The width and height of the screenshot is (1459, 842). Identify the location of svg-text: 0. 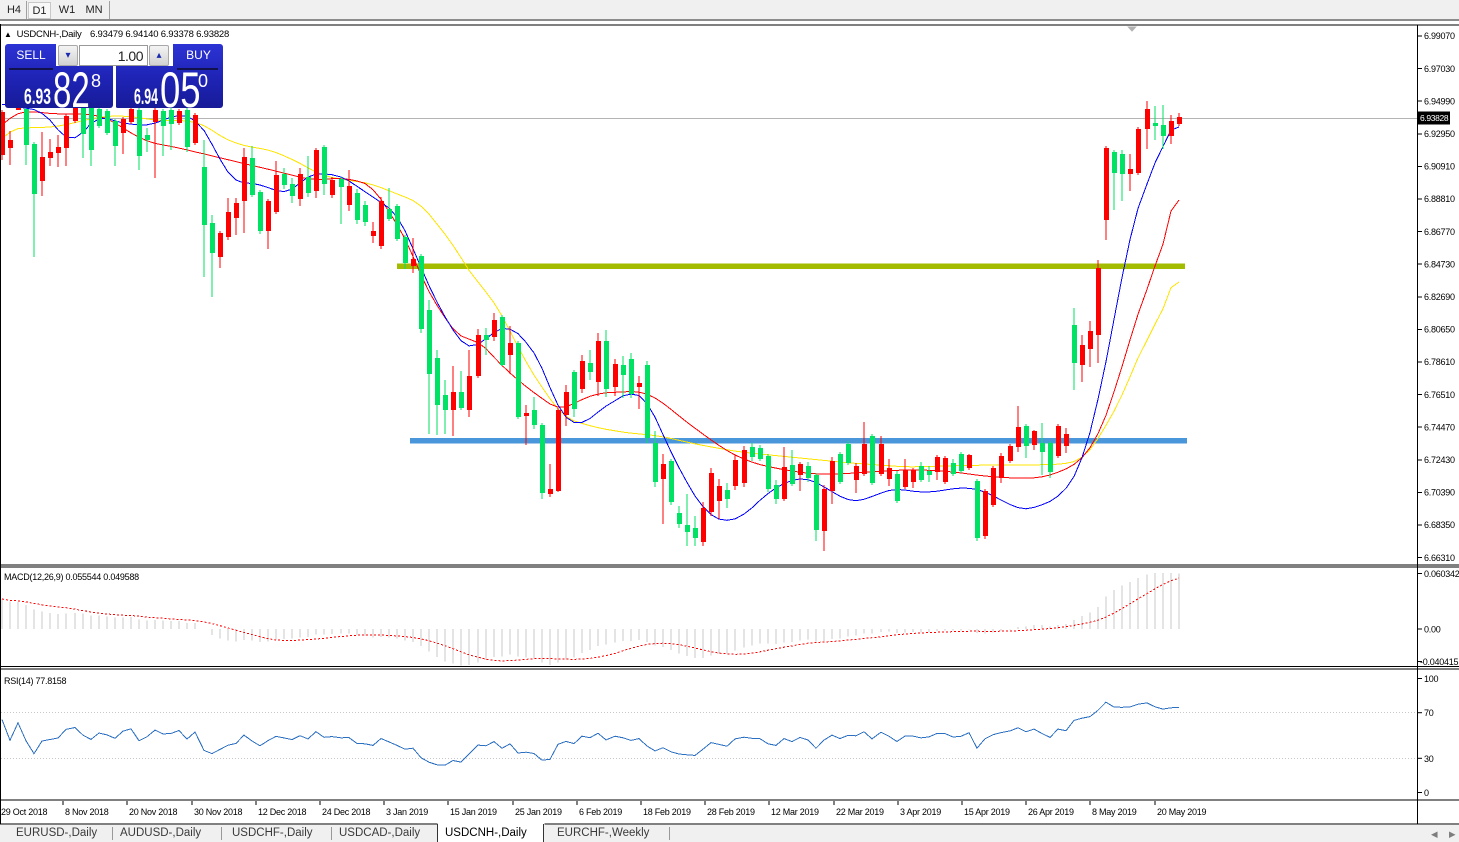
(1426, 793).